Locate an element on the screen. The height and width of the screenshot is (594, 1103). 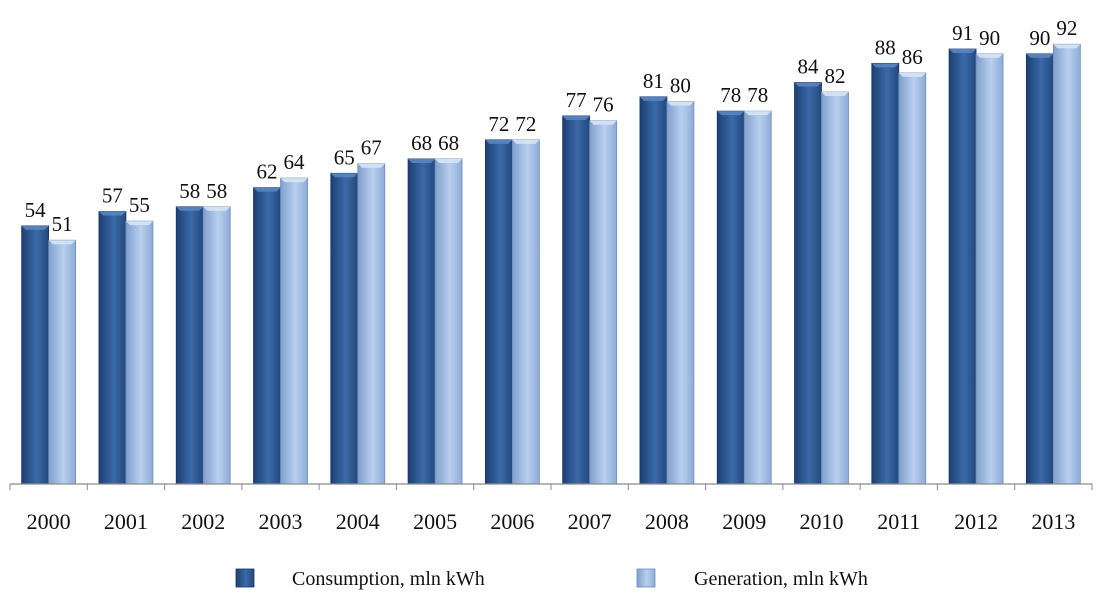
bar-generation-2001 is located at coordinates (139, 352).